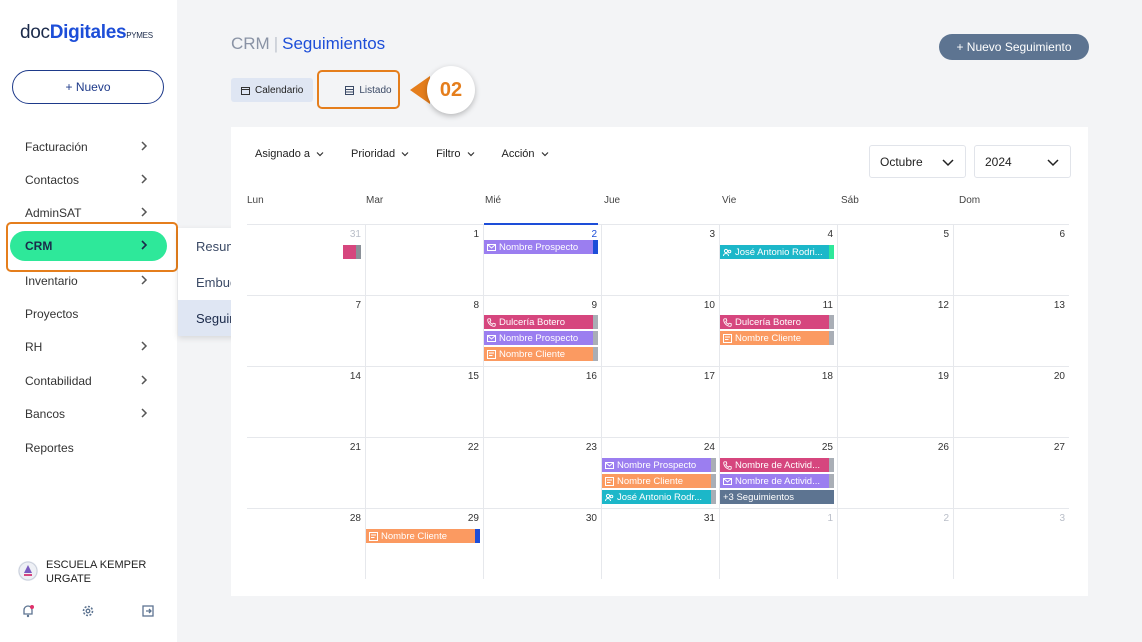  I want to click on new-seguimiento-button: + Nuevo Seguimiento, so click(1014, 47).